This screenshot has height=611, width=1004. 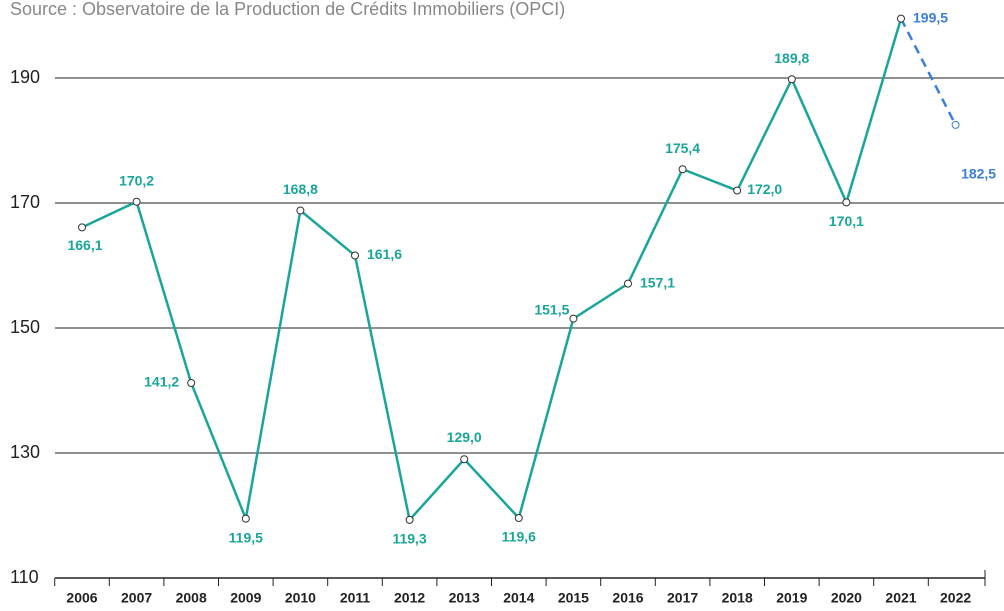 I want to click on value-label: 175,4, so click(x=682, y=148).